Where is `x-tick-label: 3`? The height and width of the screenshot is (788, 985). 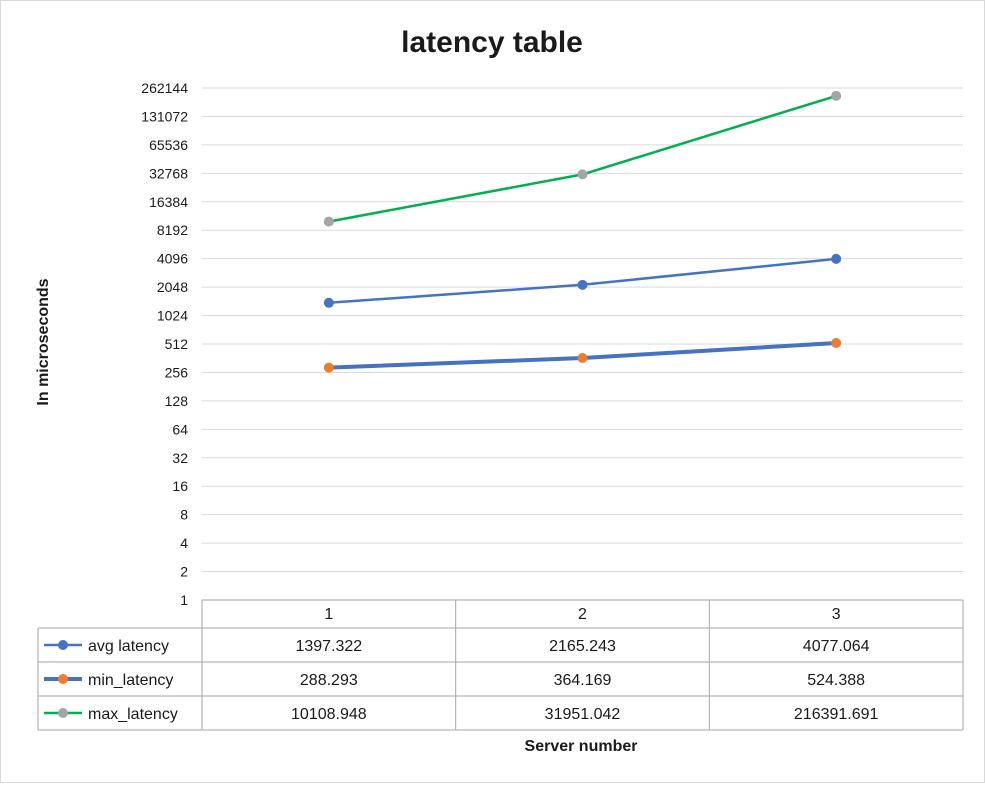
x-tick-label: 3 is located at coordinates (836, 614).